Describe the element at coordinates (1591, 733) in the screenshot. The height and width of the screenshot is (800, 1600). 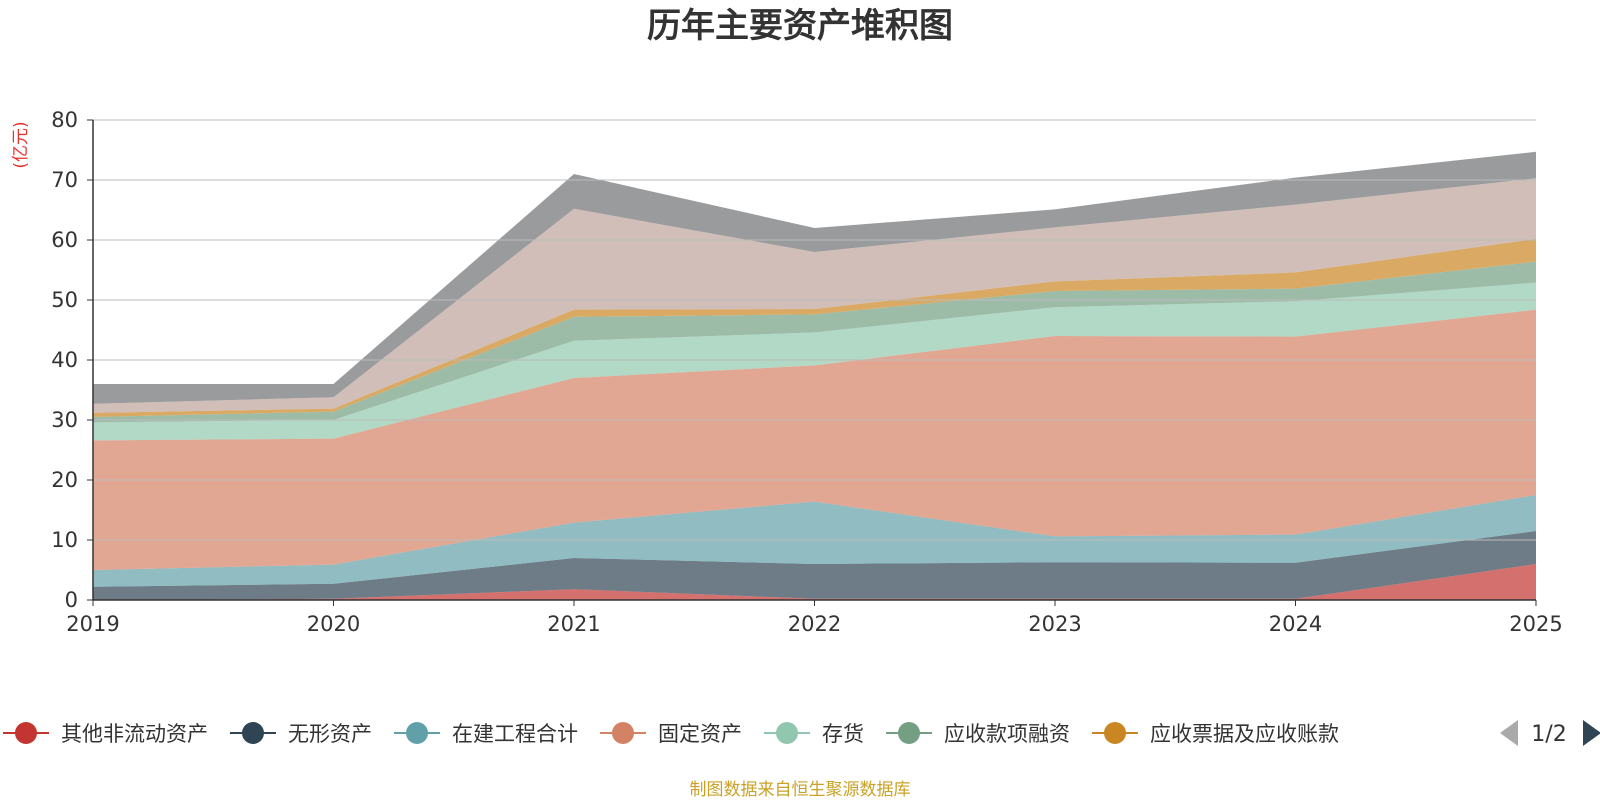
I see `pager-next-icon` at that location.